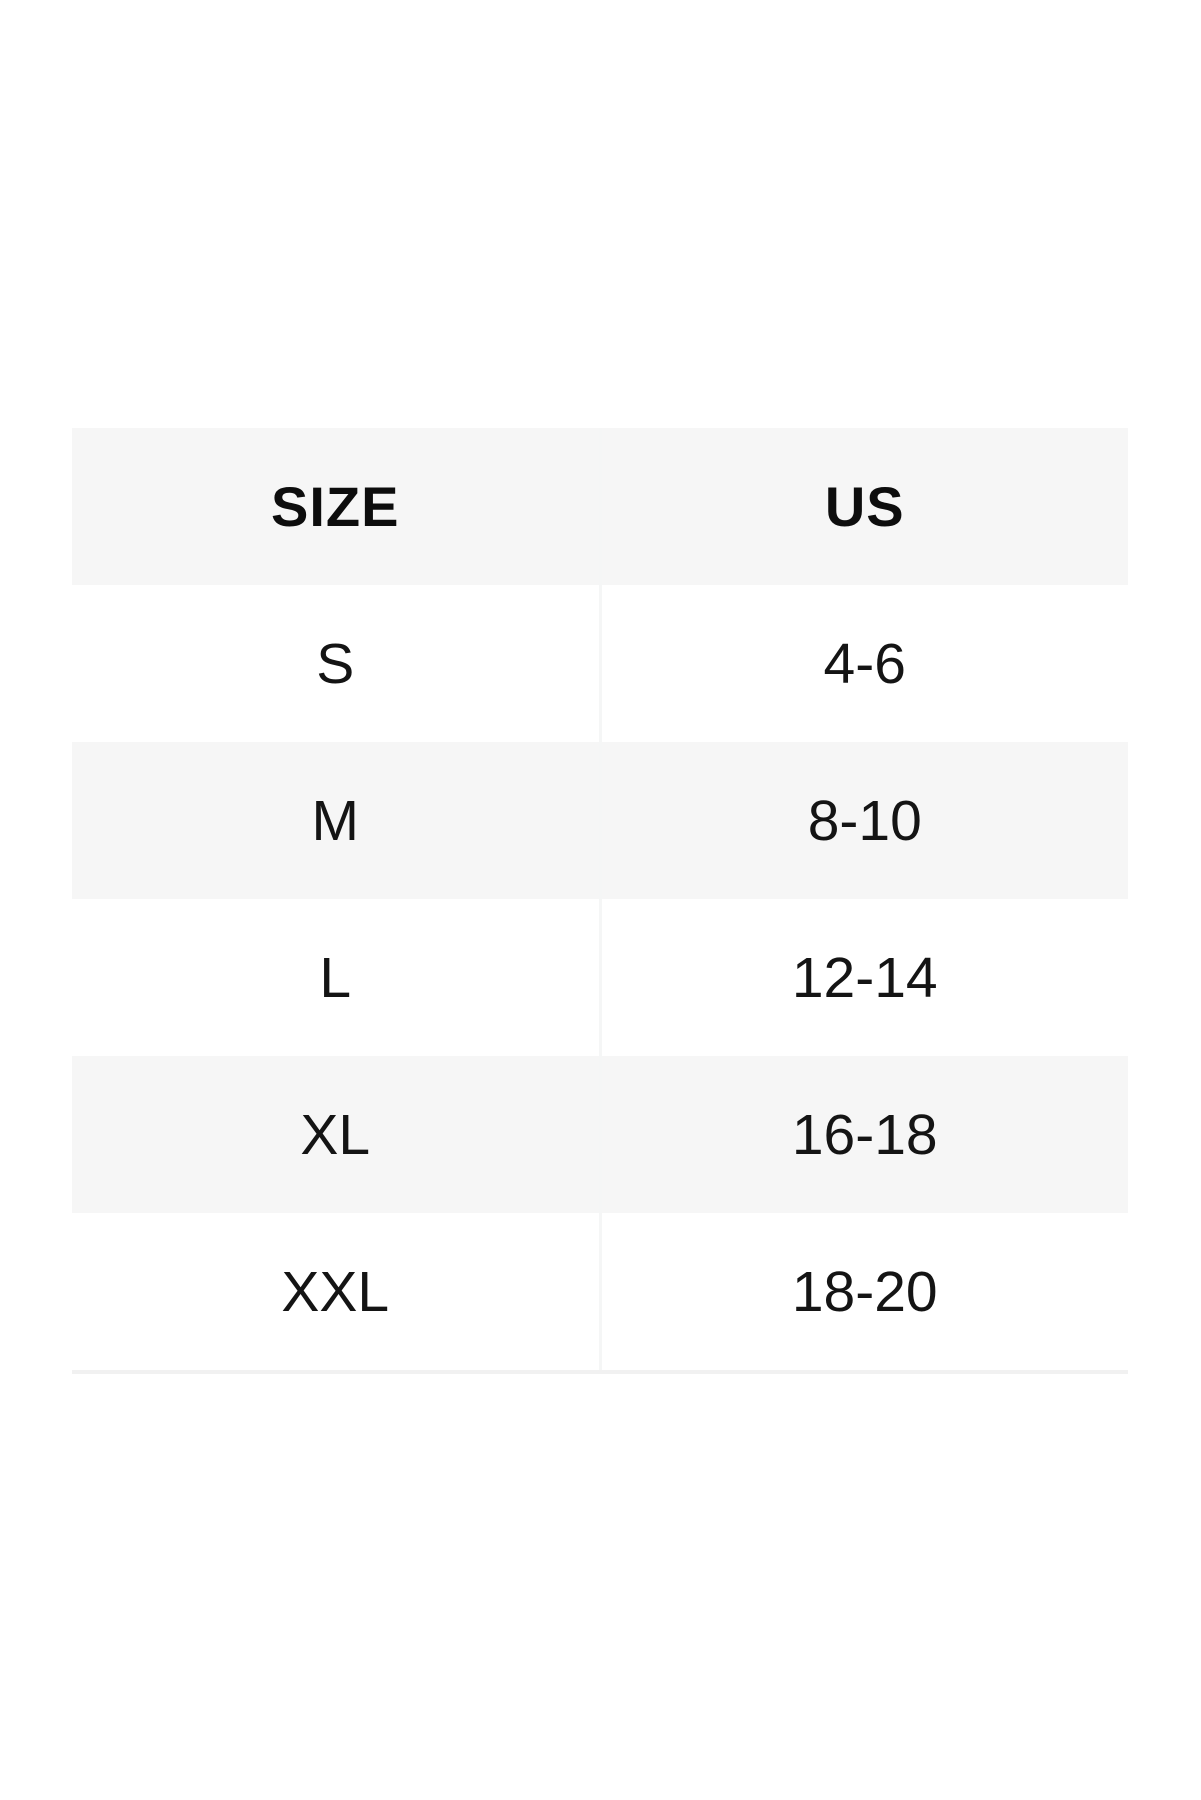  What do you see at coordinates (864, 663) in the screenshot?
I see `us-range-cell: 4-6` at bounding box center [864, 663].